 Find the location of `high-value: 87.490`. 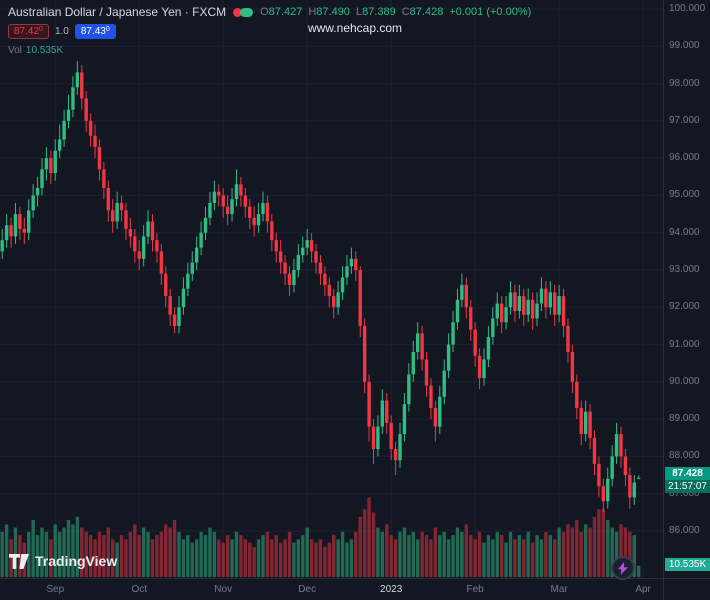

high-value: 87.490 is located at coordinates (333, 12).